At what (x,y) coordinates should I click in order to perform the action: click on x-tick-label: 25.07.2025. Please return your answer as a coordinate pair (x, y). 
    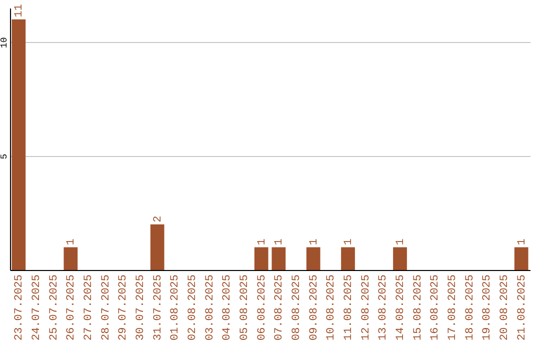
    Looking at the image, I should click on (54, 307).